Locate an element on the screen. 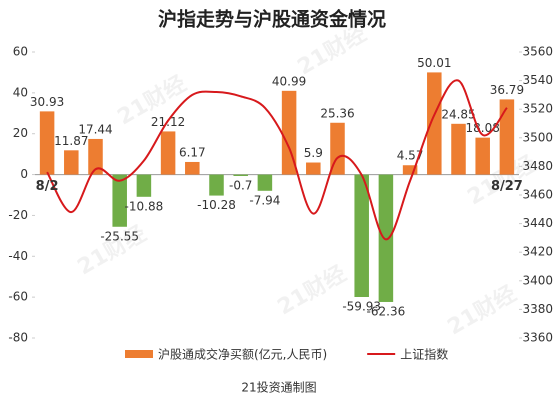 This screenshot has width=559, height=403. legend-label: 上证指数 is located at coordinates (424, 354).